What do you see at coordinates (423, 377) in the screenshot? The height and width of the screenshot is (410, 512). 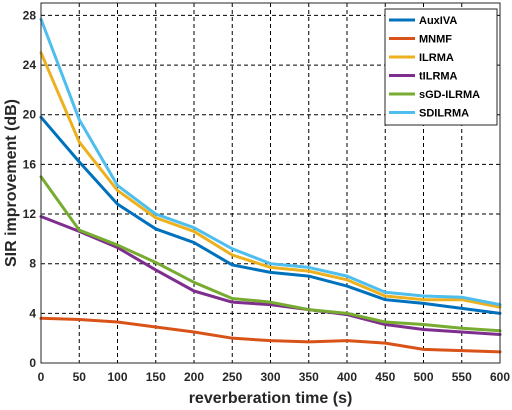 I see `x-tick-label: 500` at bounding box center [423, 377].